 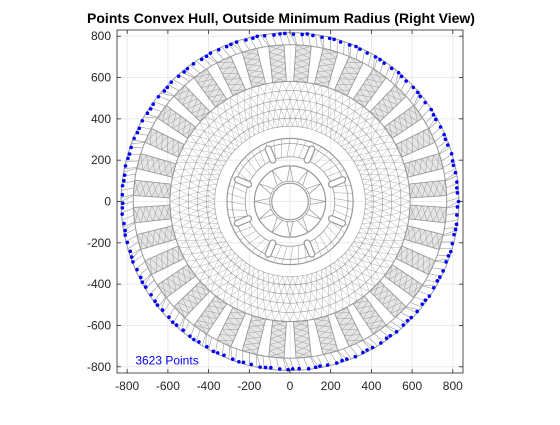 What do you see at coordinates (99, 367) in the screenshot?
I see `y-tick-label: -800` at bounding box center [99, 367].